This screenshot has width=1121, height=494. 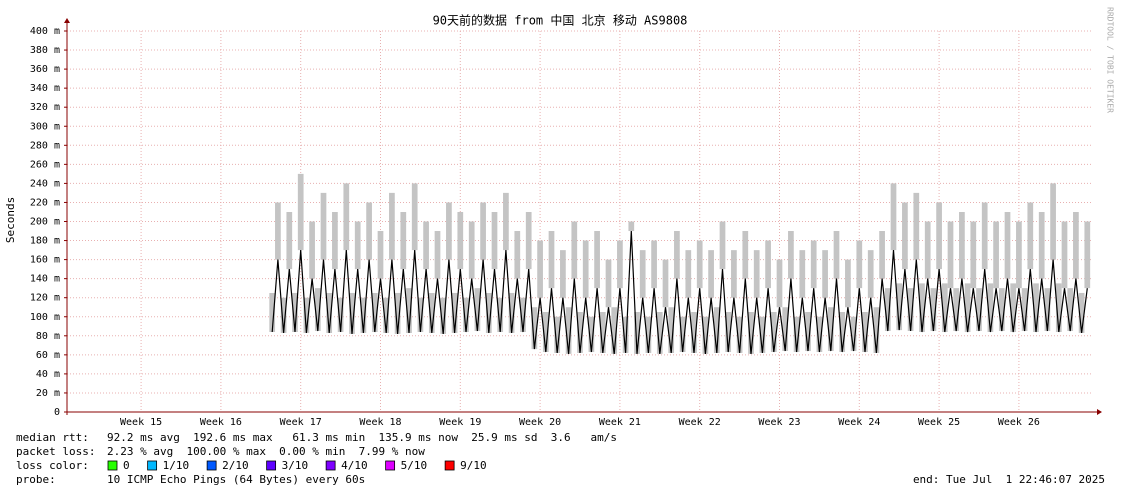 I want to click on y-tick-label: 260 m, so click(x=45, y=164).